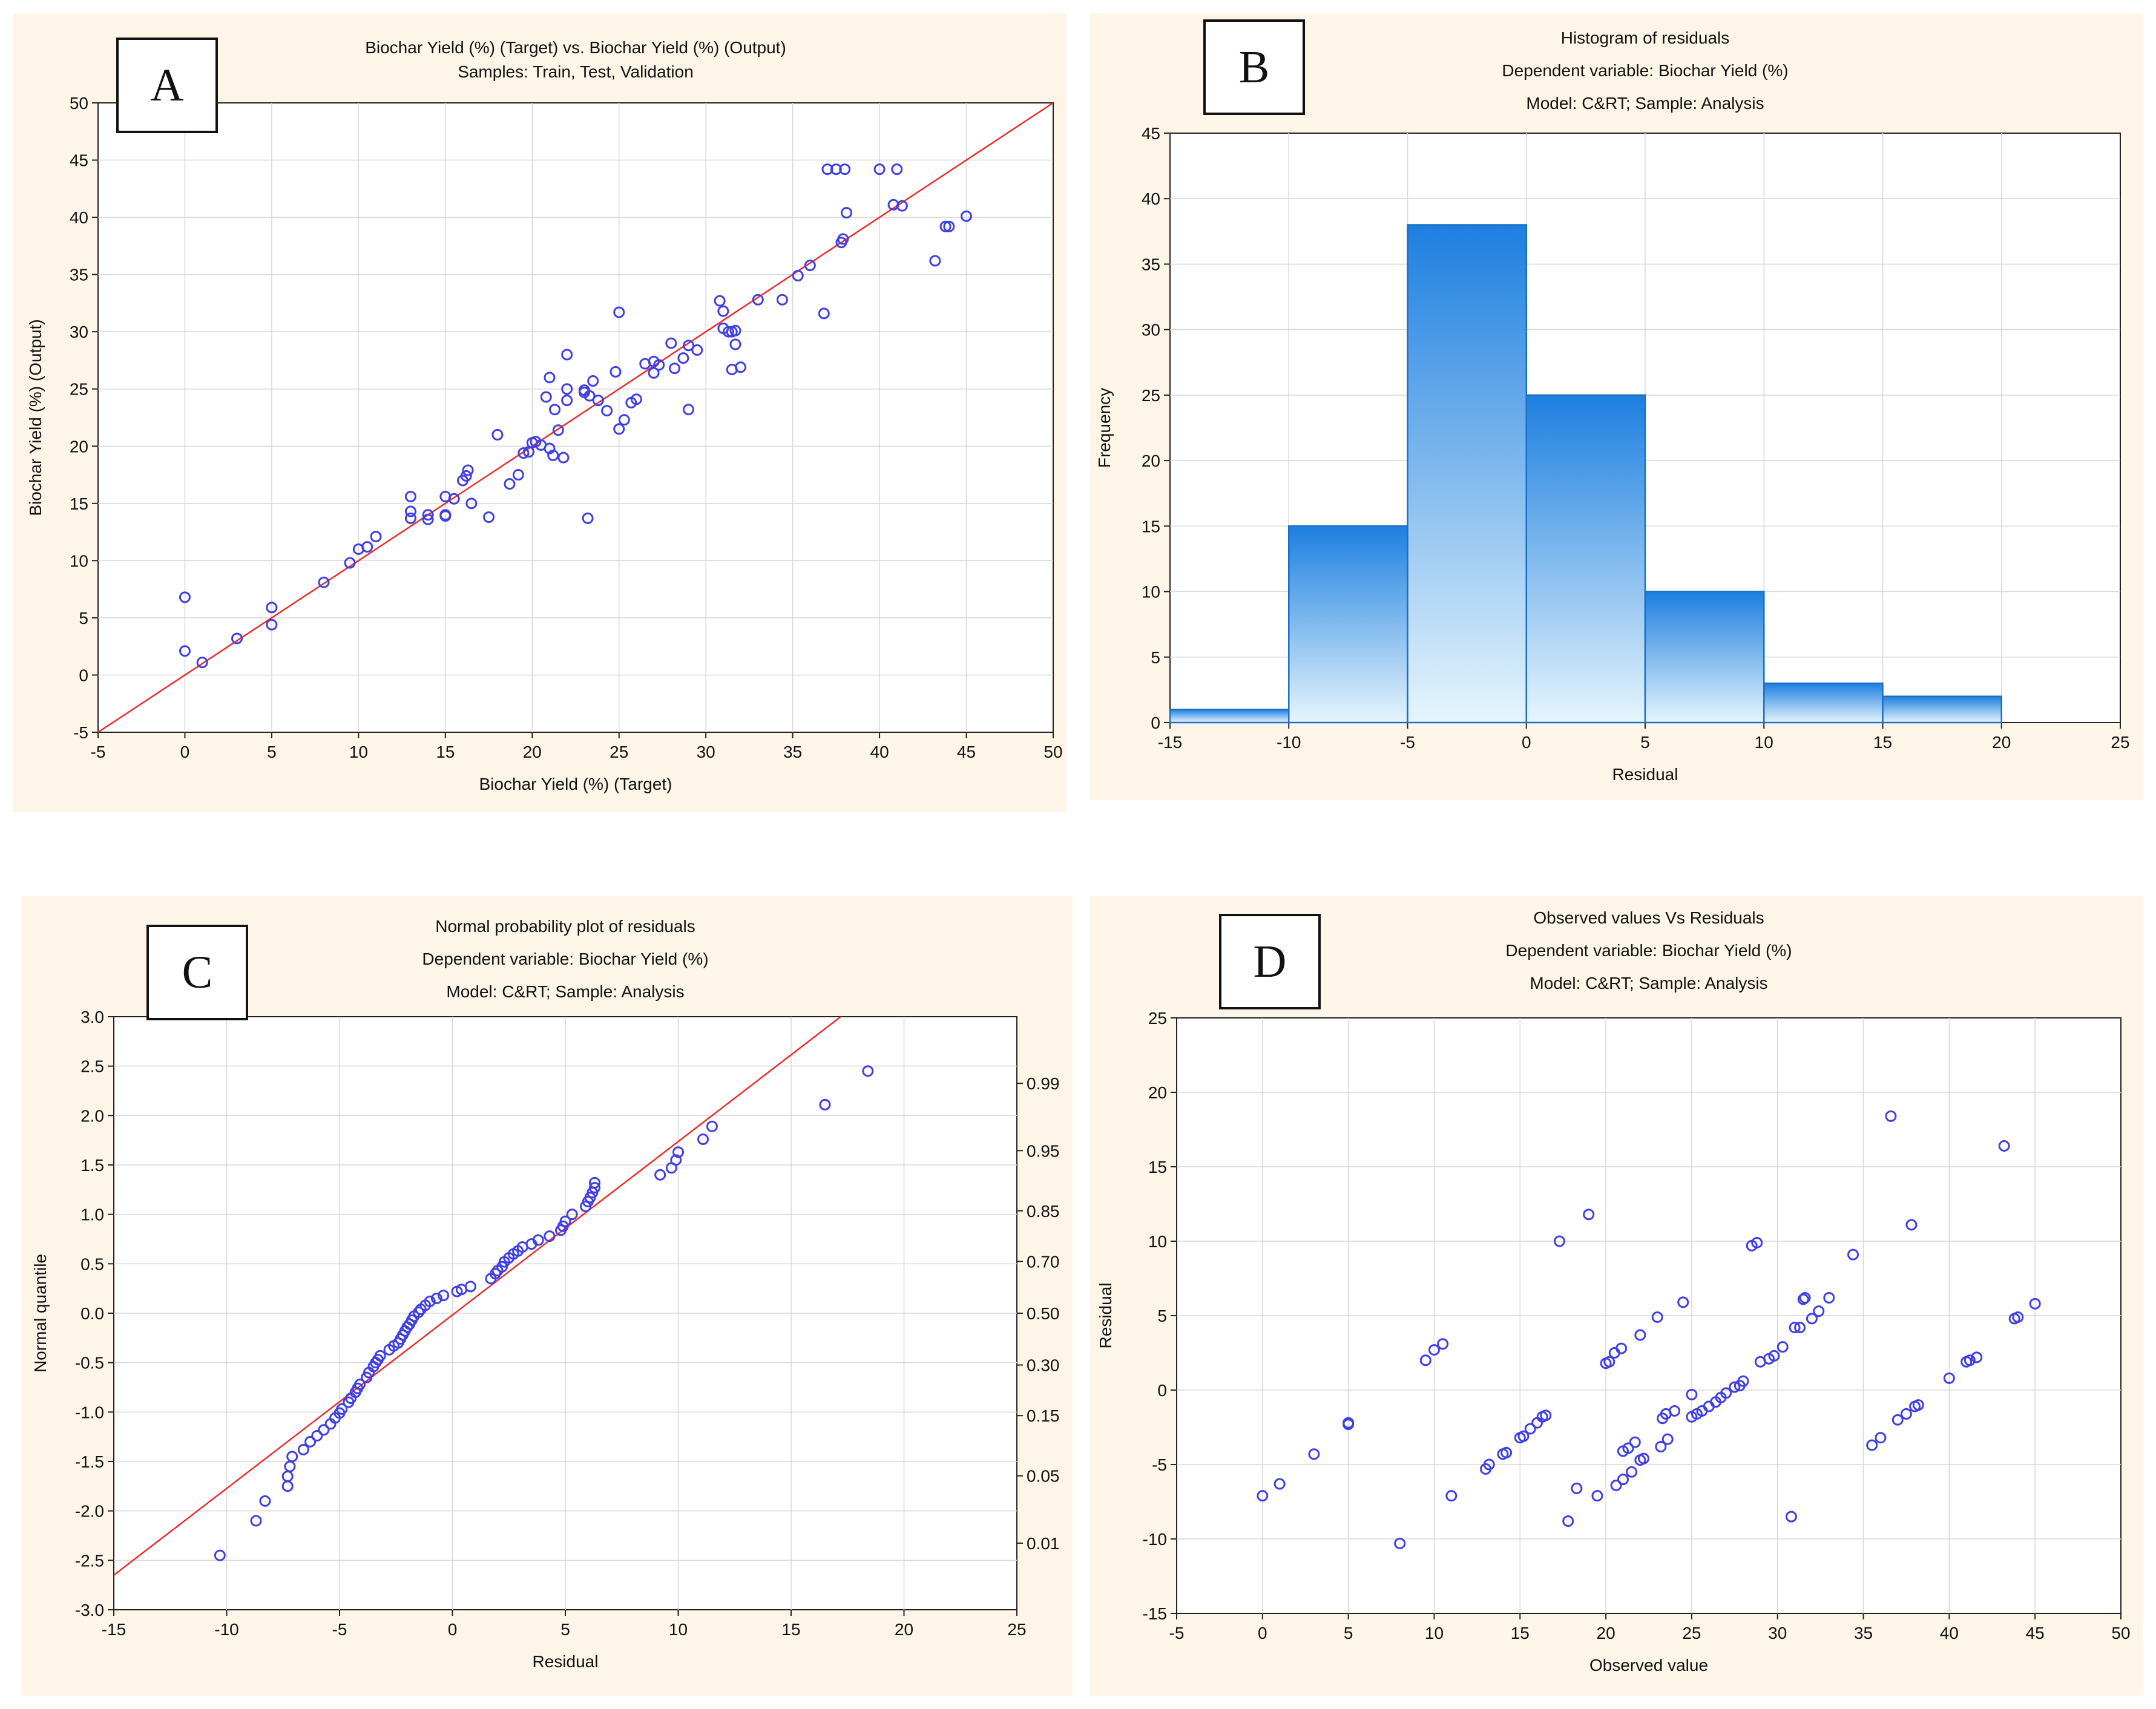 The image size is (2156, 1709). Describe the element at coordinates (1407, 742) in the screenshot. I see `chart-b-xtick-label: -5` at that location.